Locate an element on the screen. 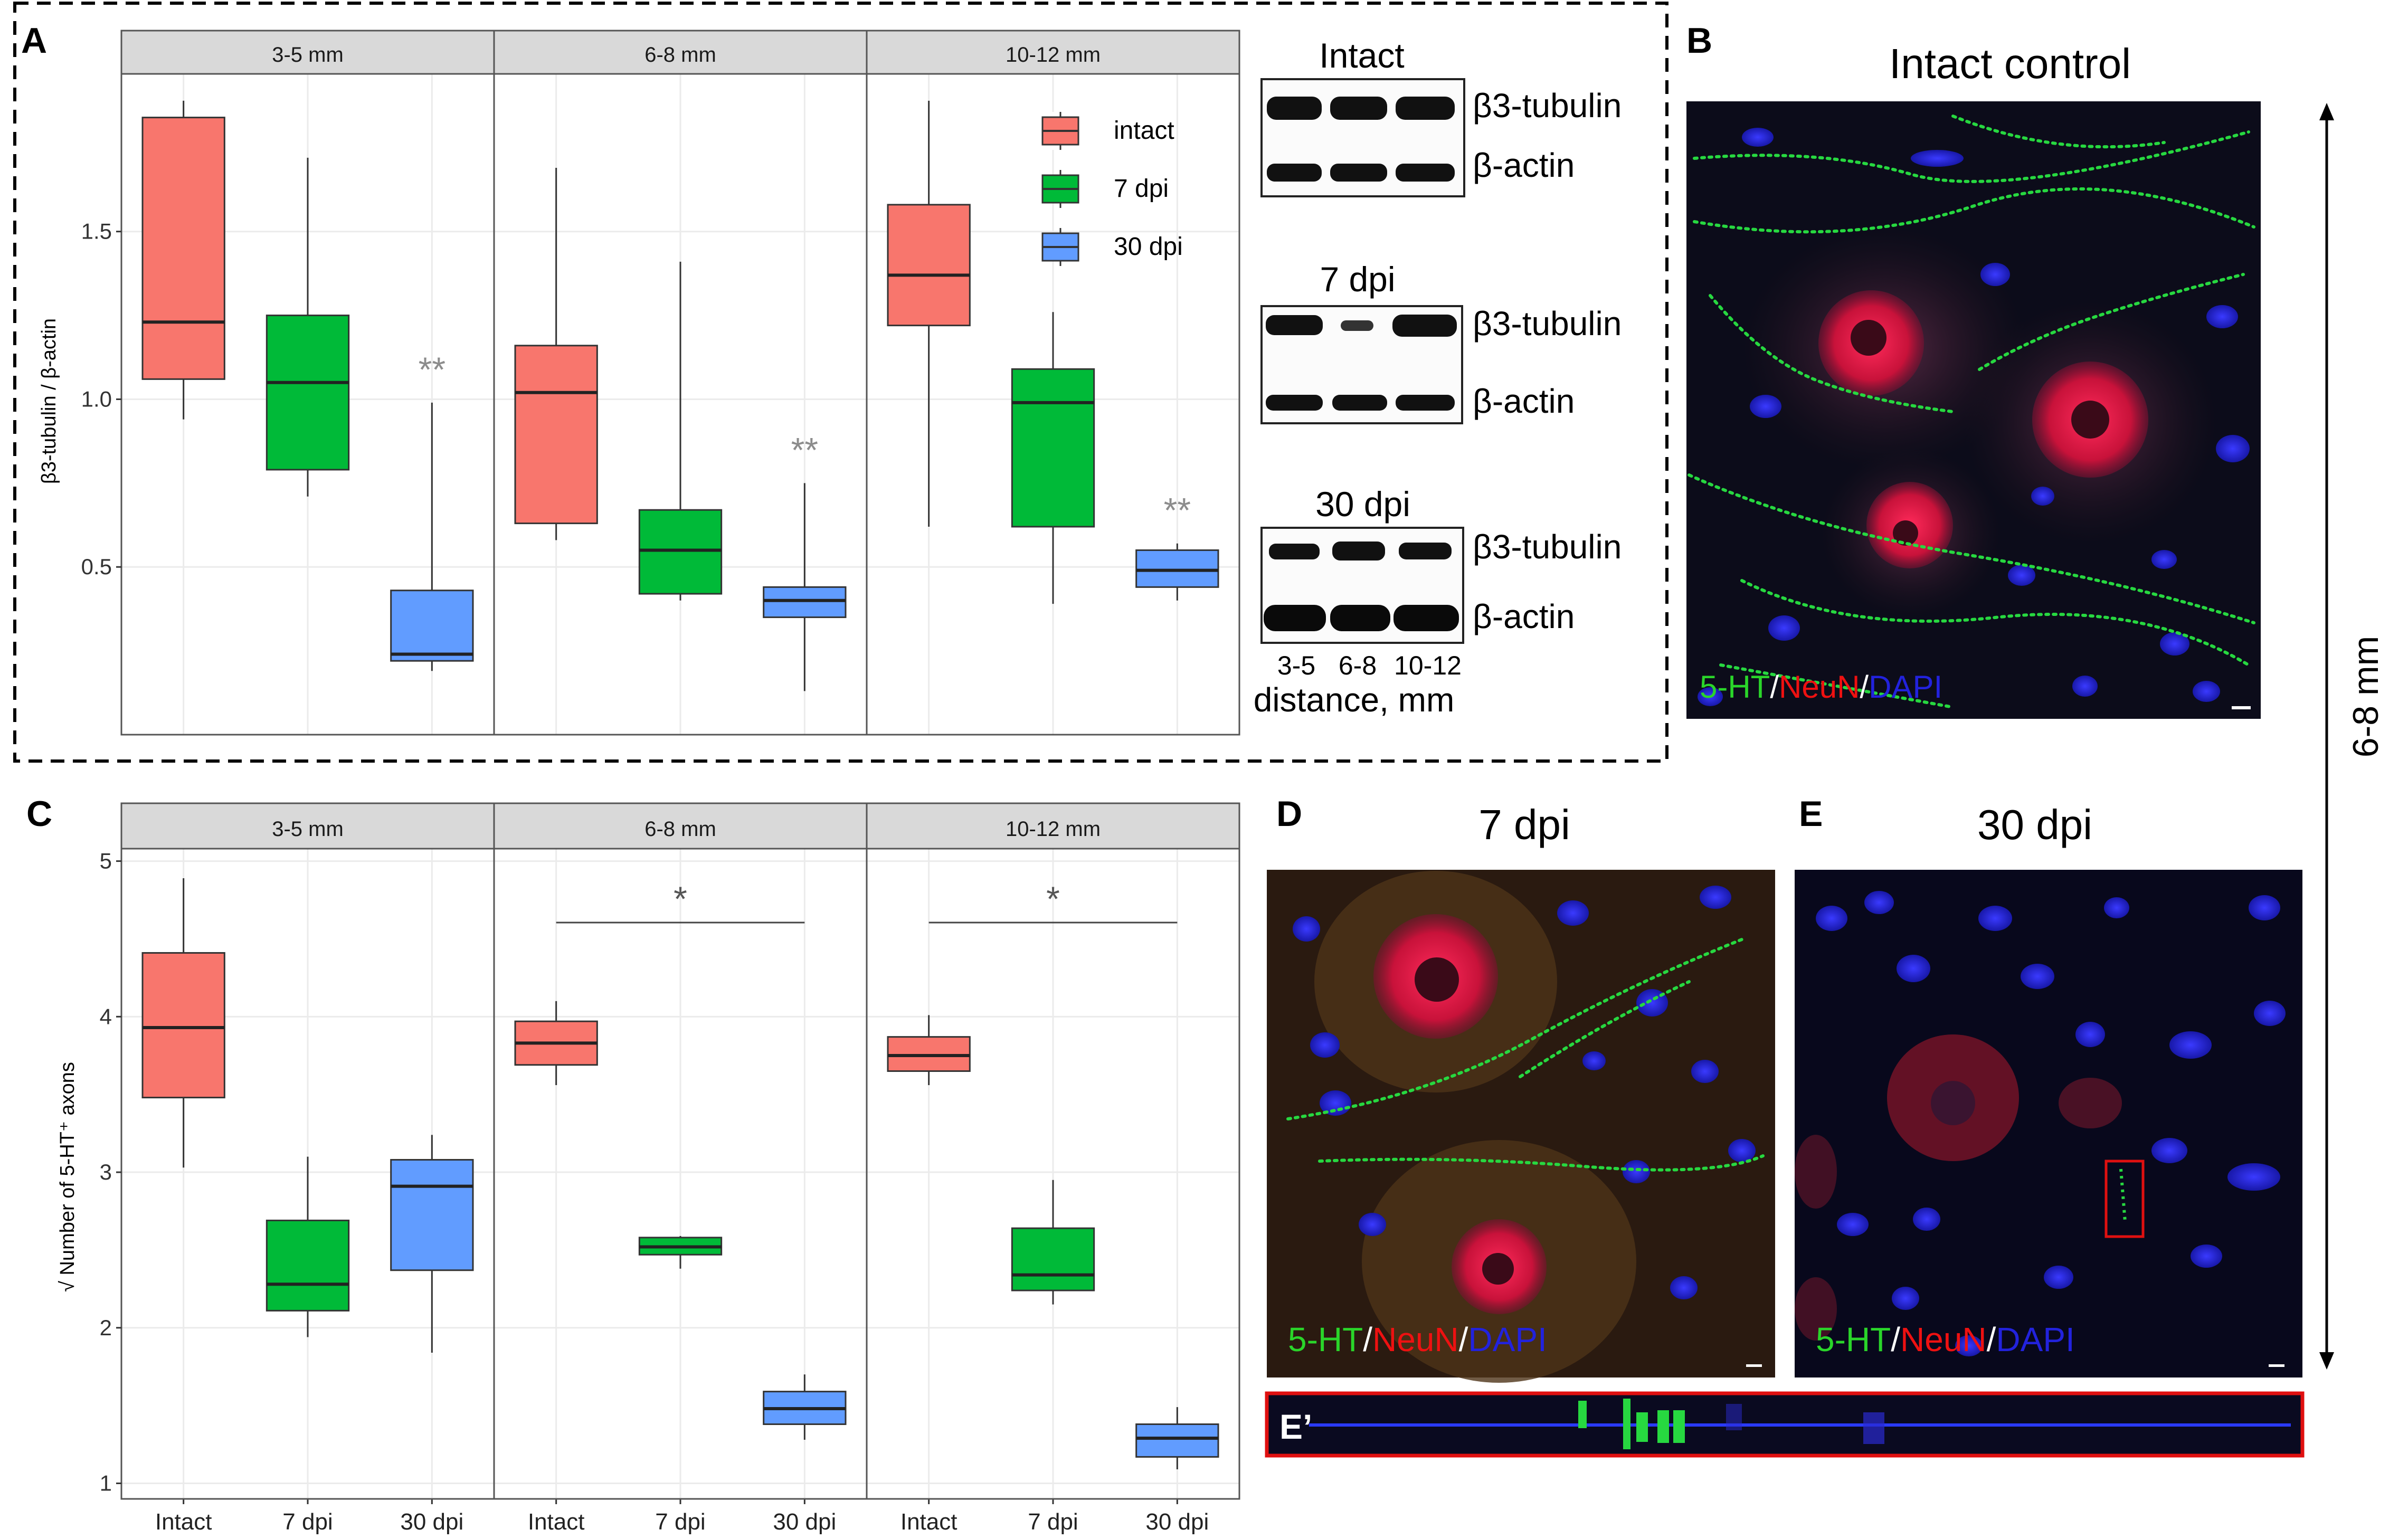 The width and height of the screenshot is (2408, 1539). panel-b-title: Intact control is located at coordinates (2010, 63).